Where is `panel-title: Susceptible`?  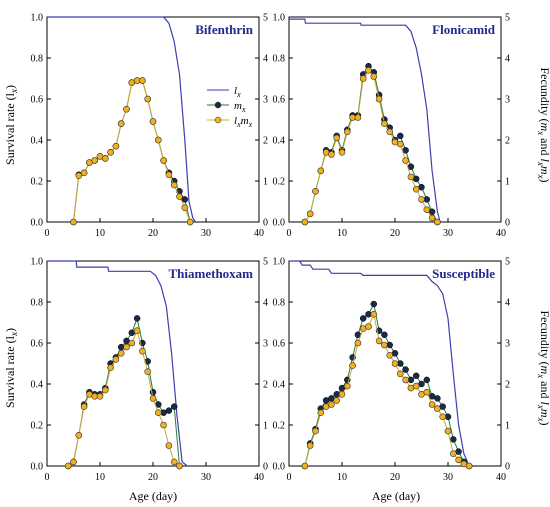
panel-title: Susceptible is located at coordinates (463, 273).